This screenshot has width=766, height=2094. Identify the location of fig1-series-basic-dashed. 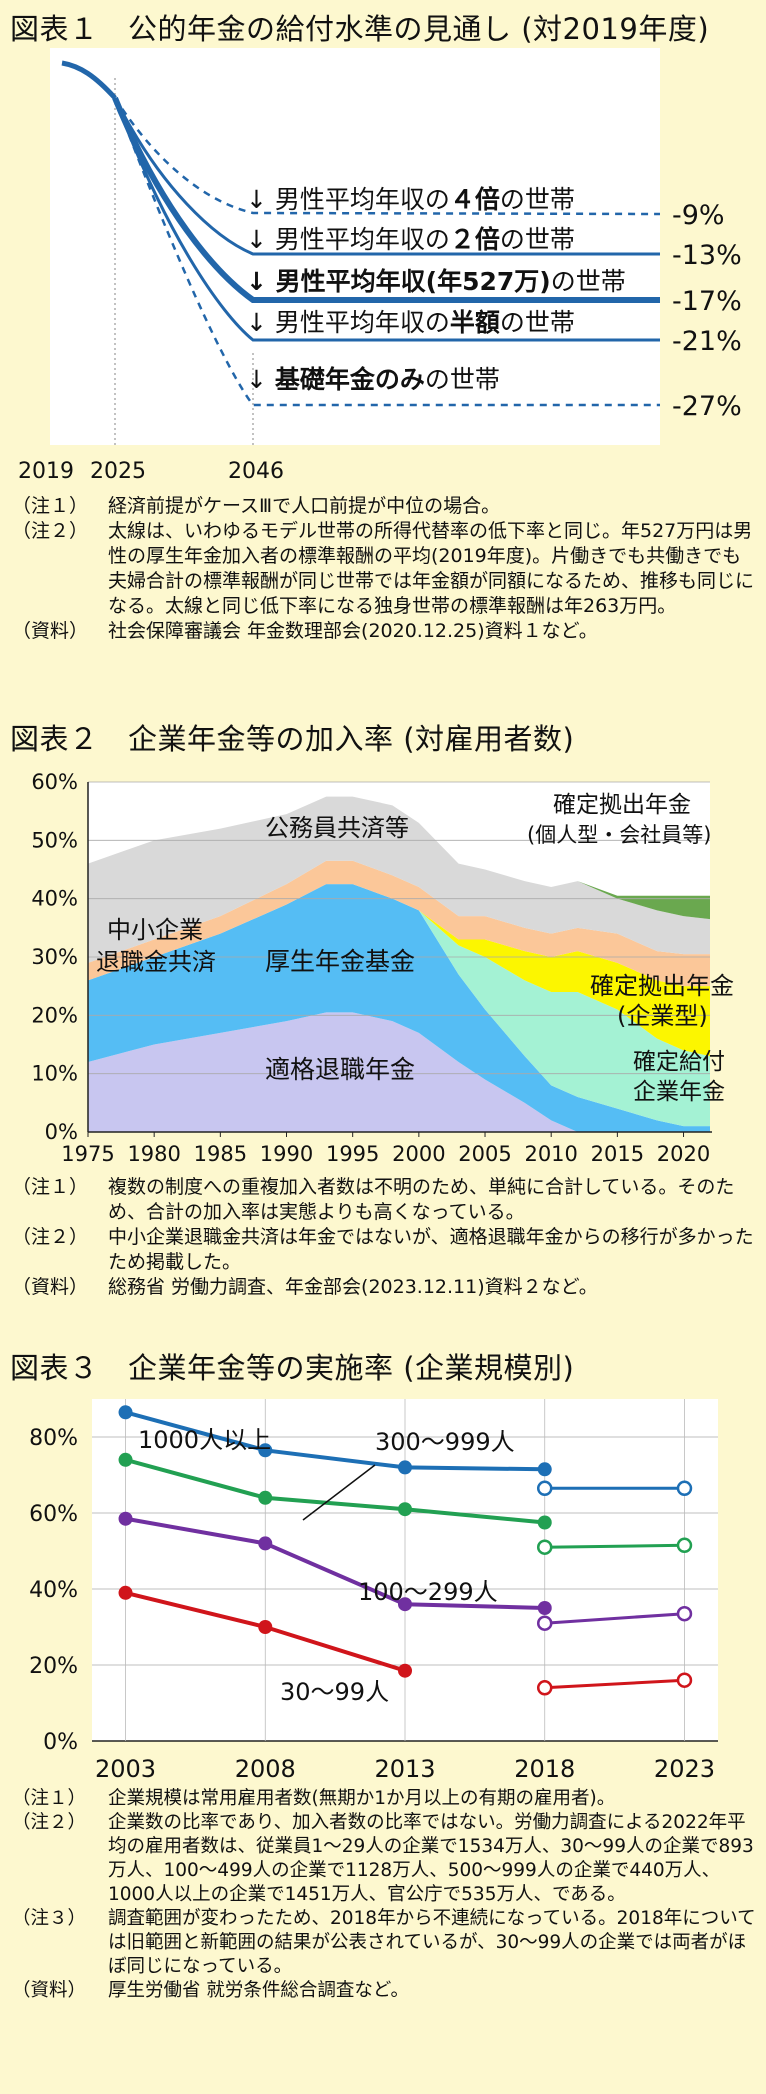
(386, 252).